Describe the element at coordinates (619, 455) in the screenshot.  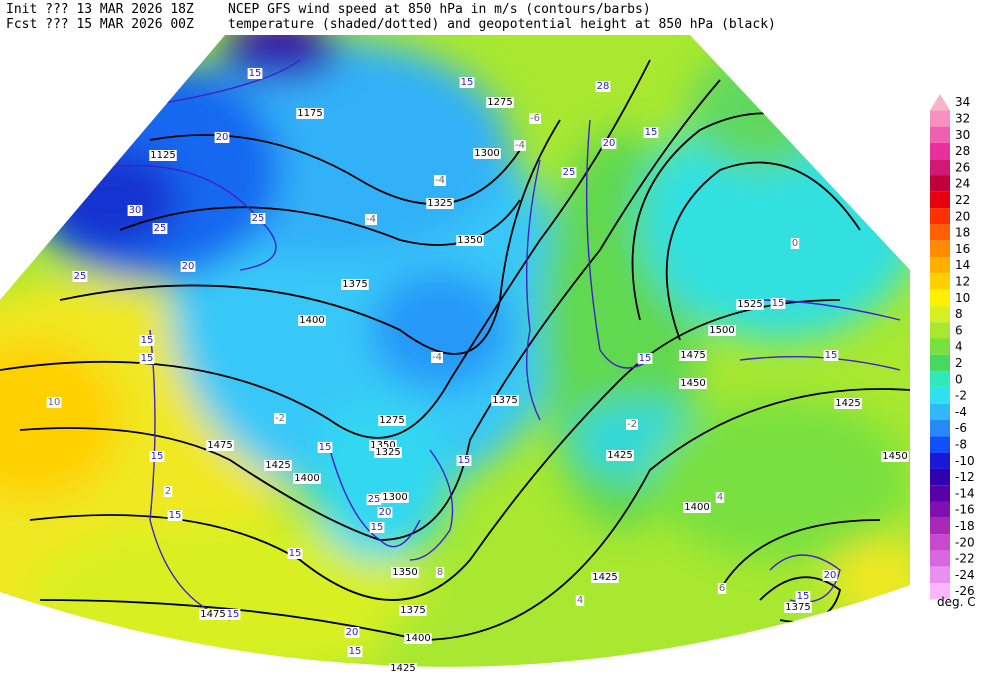
I see `height-label: 1425` at that location.